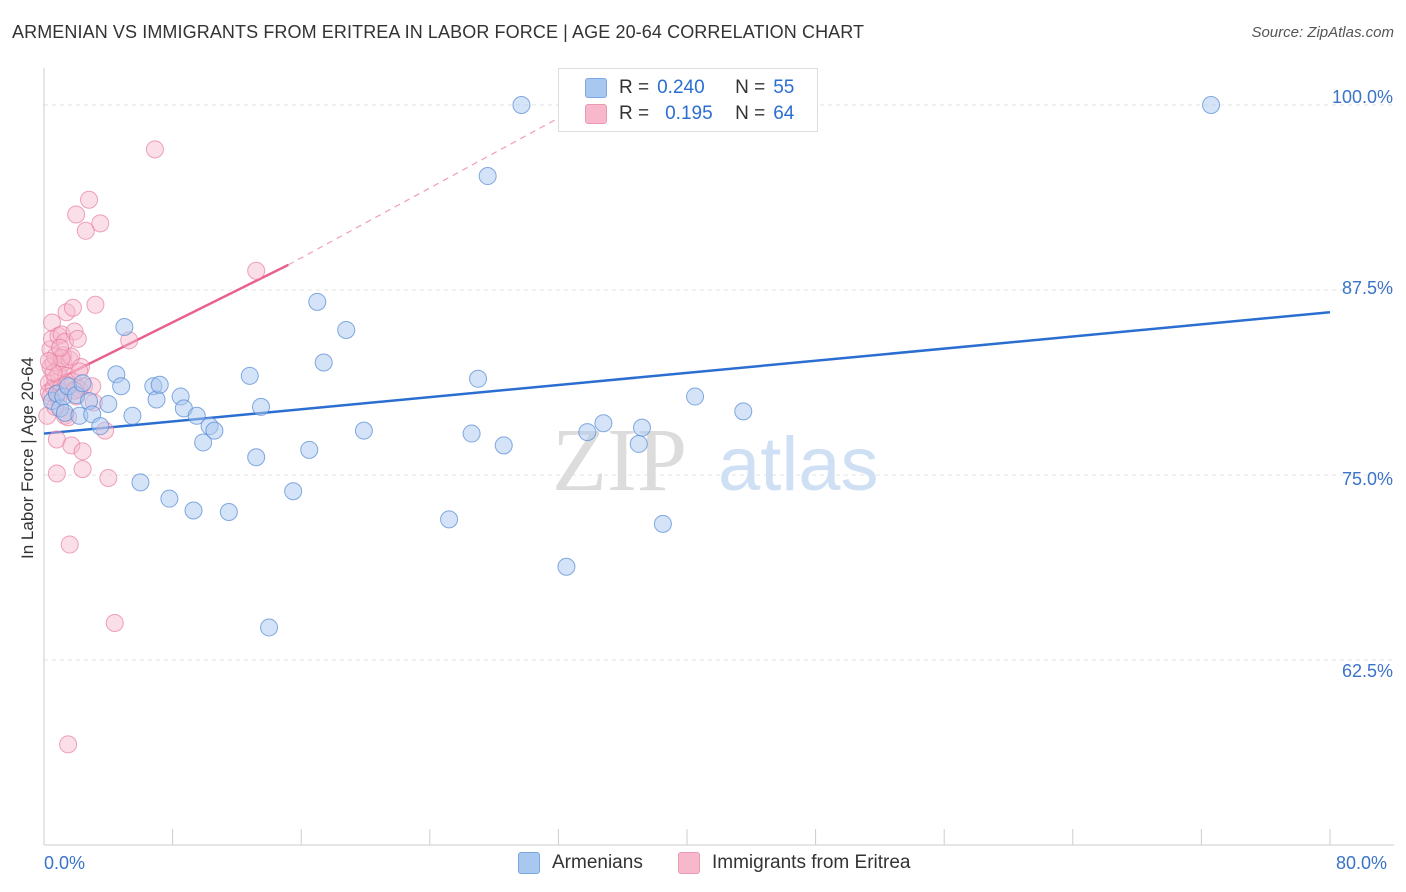 This screenshot has height=892, width=1406. I want to click on legend-n-value: 55, so click(784, 87).